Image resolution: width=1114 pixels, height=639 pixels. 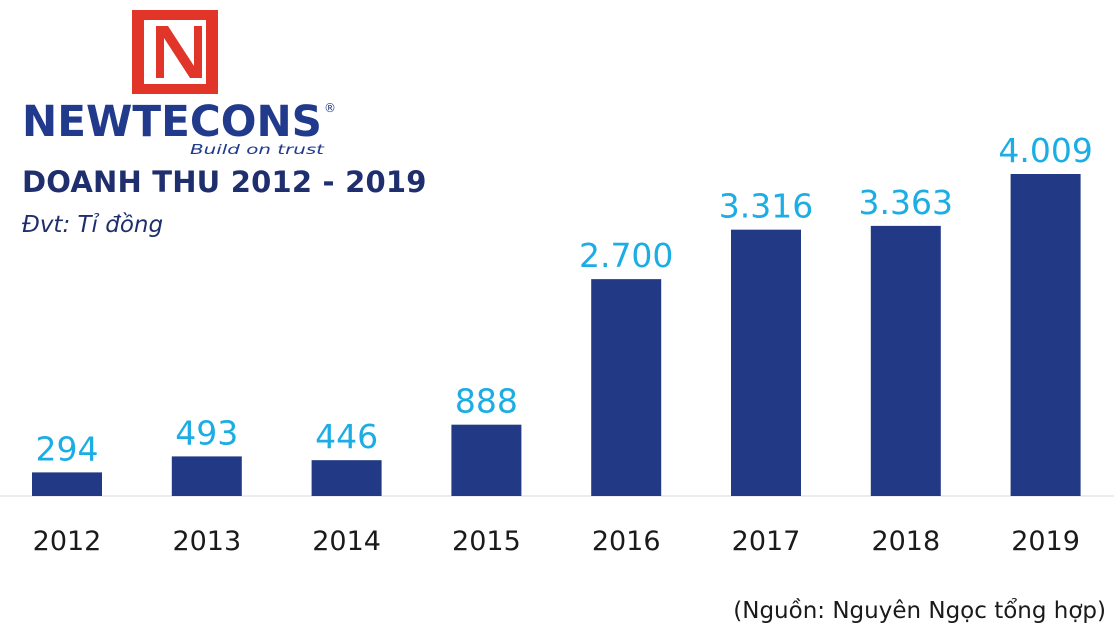 What do you see at coordinates (67, 541) in the screenshot?
I see `x-tick-label-2012: 2012` at bounding box center [67, 541].